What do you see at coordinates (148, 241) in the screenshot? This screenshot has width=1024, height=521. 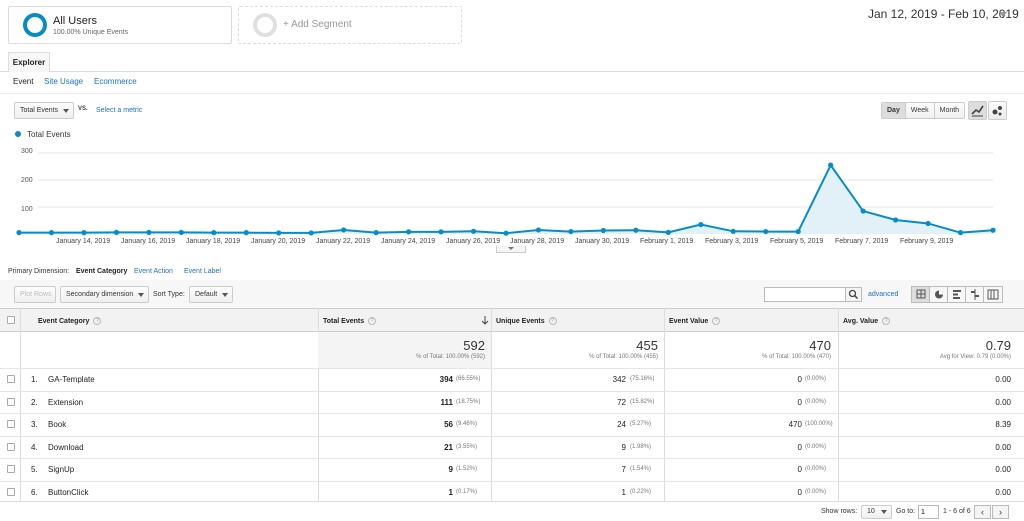 I see `x-tick-label: January 16, 2019` at bounding box center [148, 241].